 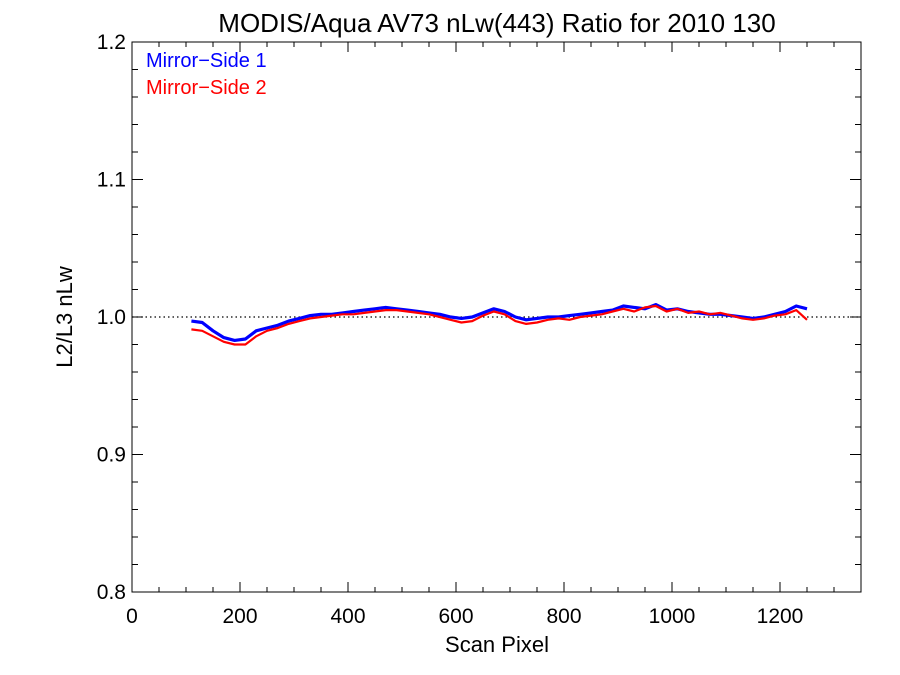 I want to click on y-tick-label: 1.0, so click(x=111, y=317).